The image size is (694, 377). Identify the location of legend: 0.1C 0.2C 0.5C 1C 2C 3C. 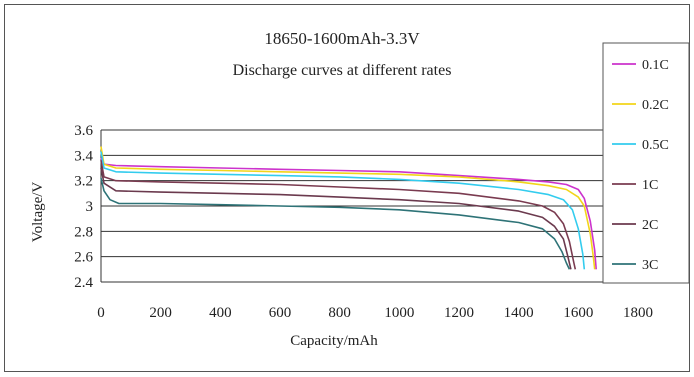
(646, 163).